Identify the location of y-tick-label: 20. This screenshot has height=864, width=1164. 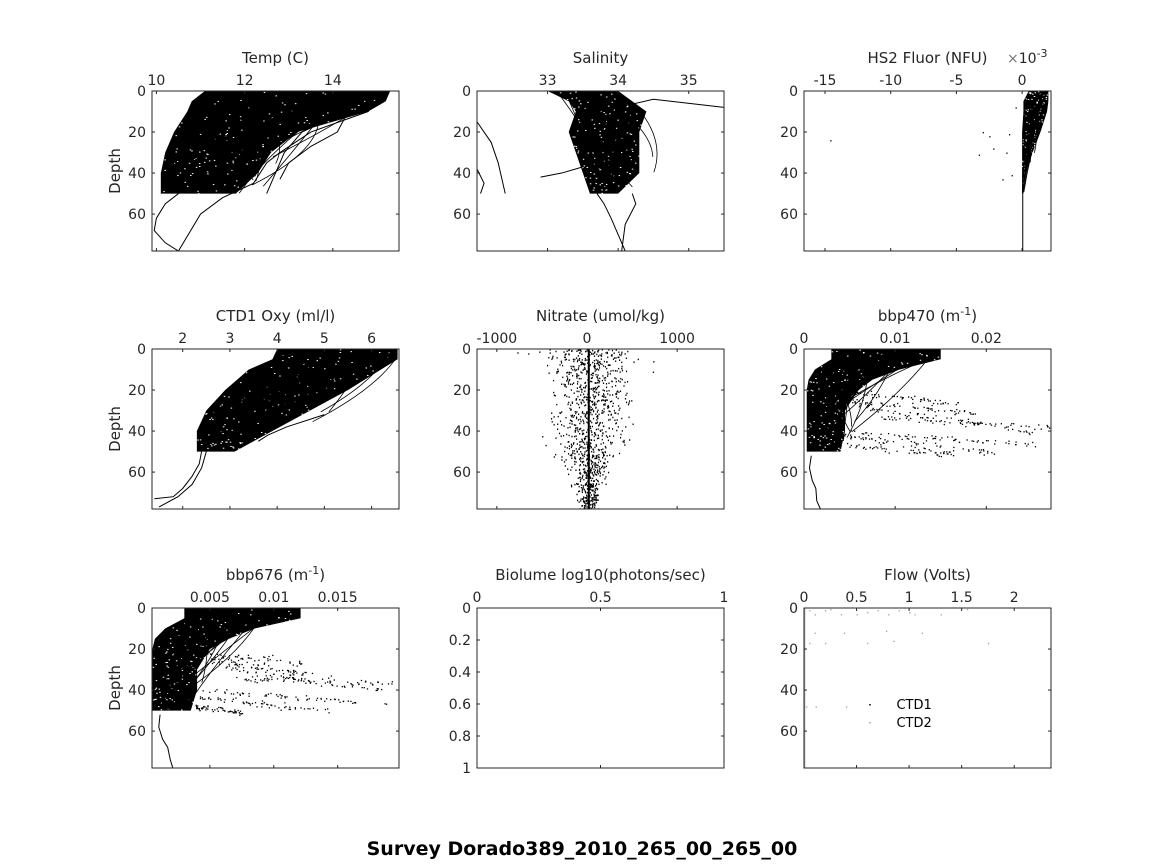
(789, 391).